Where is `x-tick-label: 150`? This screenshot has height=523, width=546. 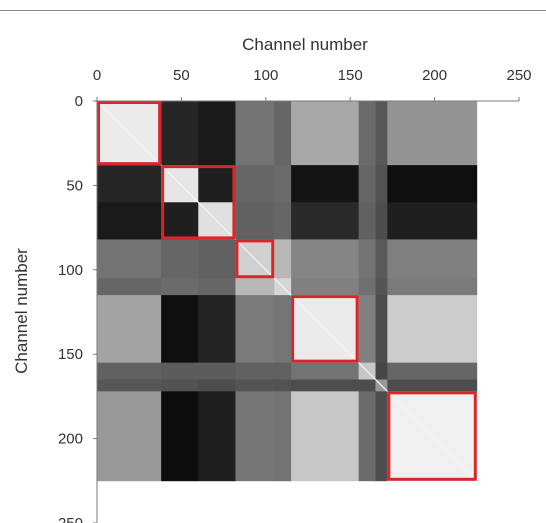
x-tick-label: 150 is located at coordinates (350, 75).